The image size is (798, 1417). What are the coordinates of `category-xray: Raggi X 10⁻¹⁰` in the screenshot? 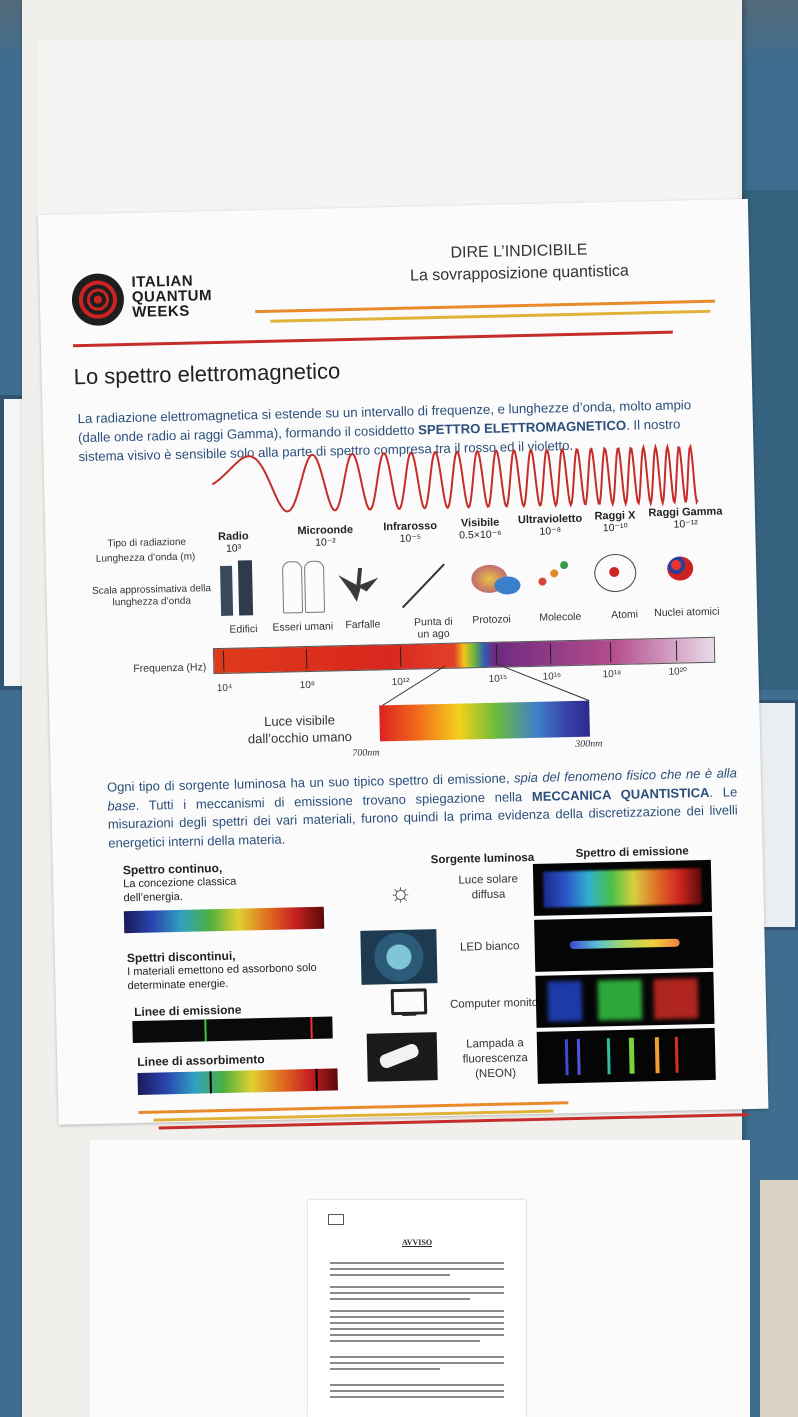 It's located at (615, 522).